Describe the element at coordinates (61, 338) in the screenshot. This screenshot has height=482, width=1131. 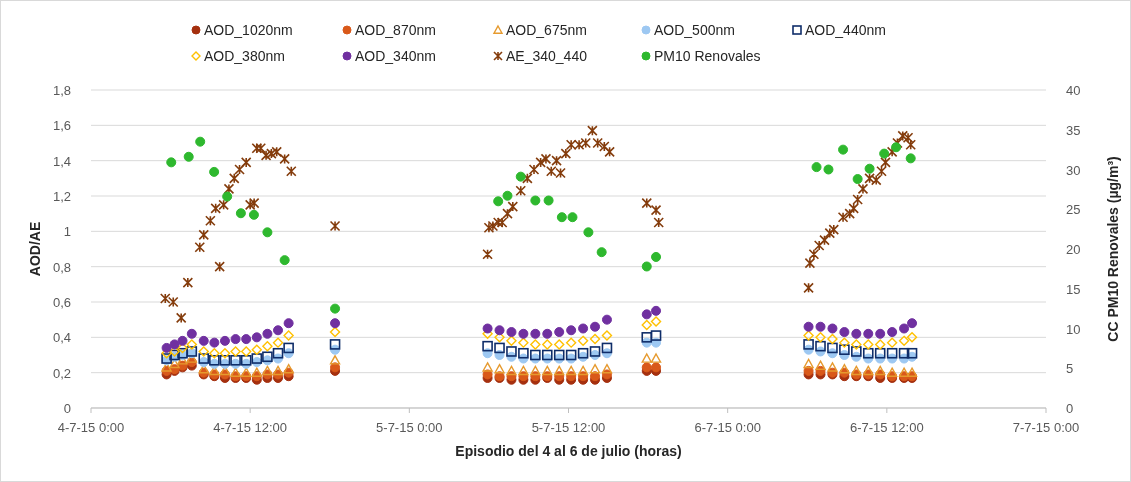
I see `y-tick-label: 0,4` at that location.